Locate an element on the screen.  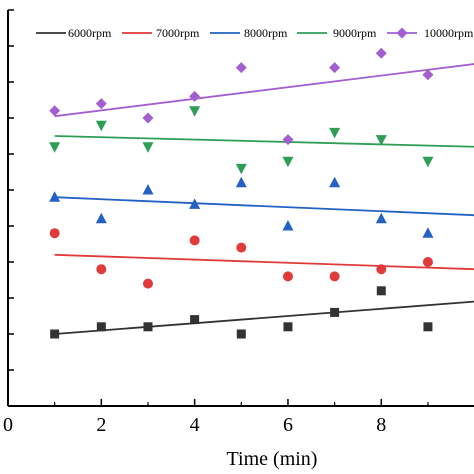
legend-label-10000rpm: 10000rpm is located at coordinates (449, 33).